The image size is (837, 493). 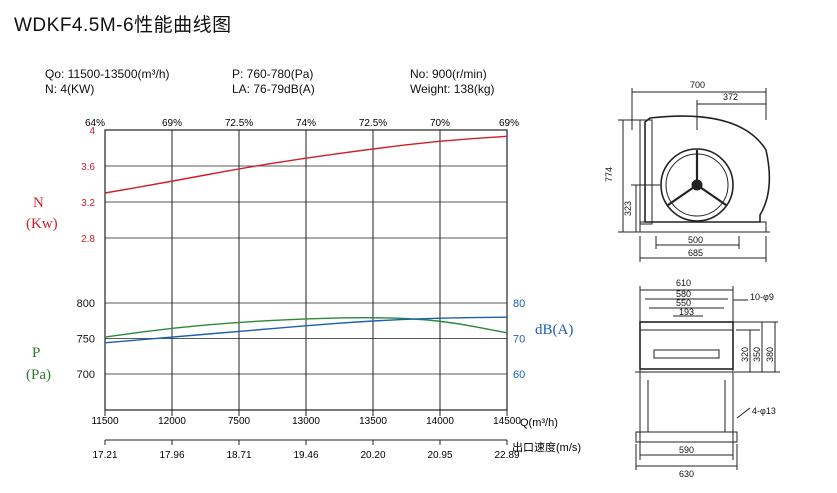 I want to click on velocity-tick-label: 17.96, so click(x=171, y=455).